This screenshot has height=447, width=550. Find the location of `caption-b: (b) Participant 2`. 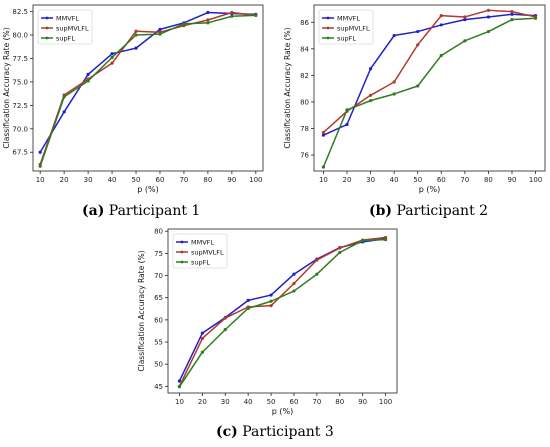

caption-b: (b) Participant 2 is located at coordinates (429, 211).